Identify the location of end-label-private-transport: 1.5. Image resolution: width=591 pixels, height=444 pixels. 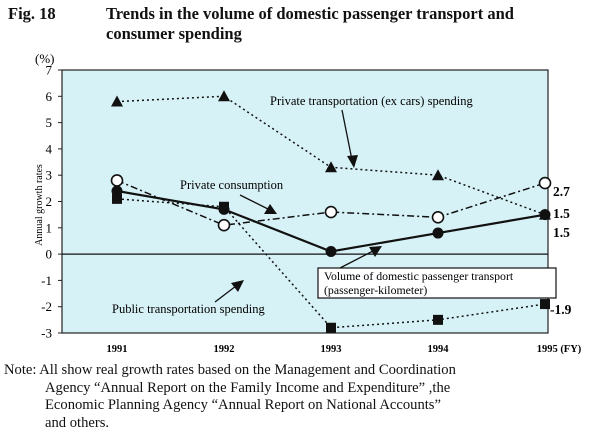
(561, 213).